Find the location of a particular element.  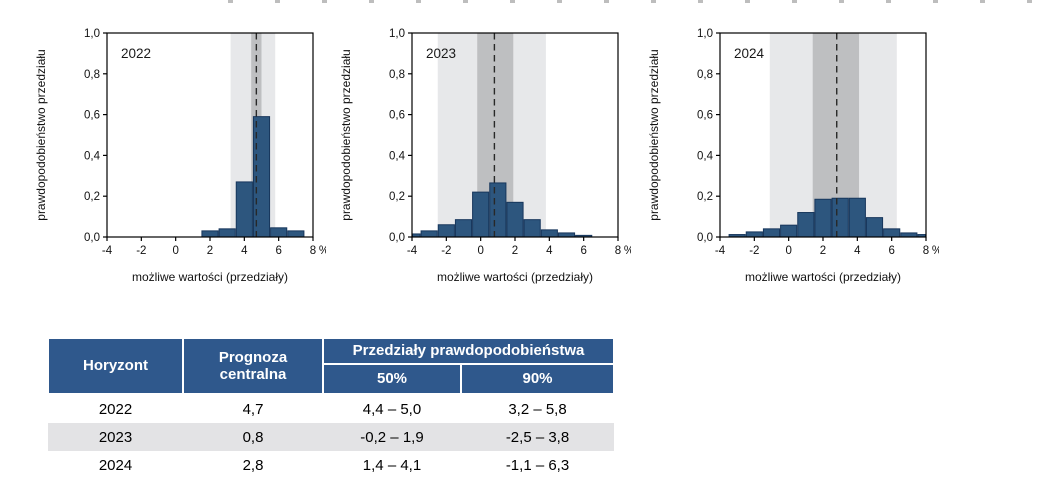

cell-horizon: 2024 is located at coordinates (115, 465).